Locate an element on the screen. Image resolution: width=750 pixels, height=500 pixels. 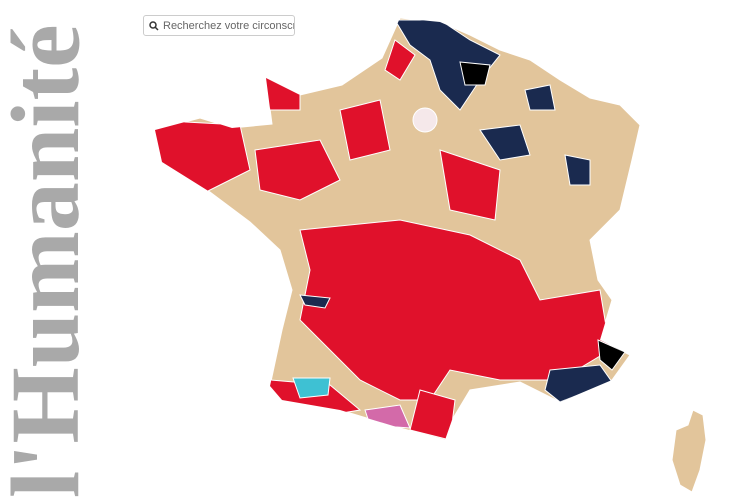
search-icon is located at coordinates (154, 25).